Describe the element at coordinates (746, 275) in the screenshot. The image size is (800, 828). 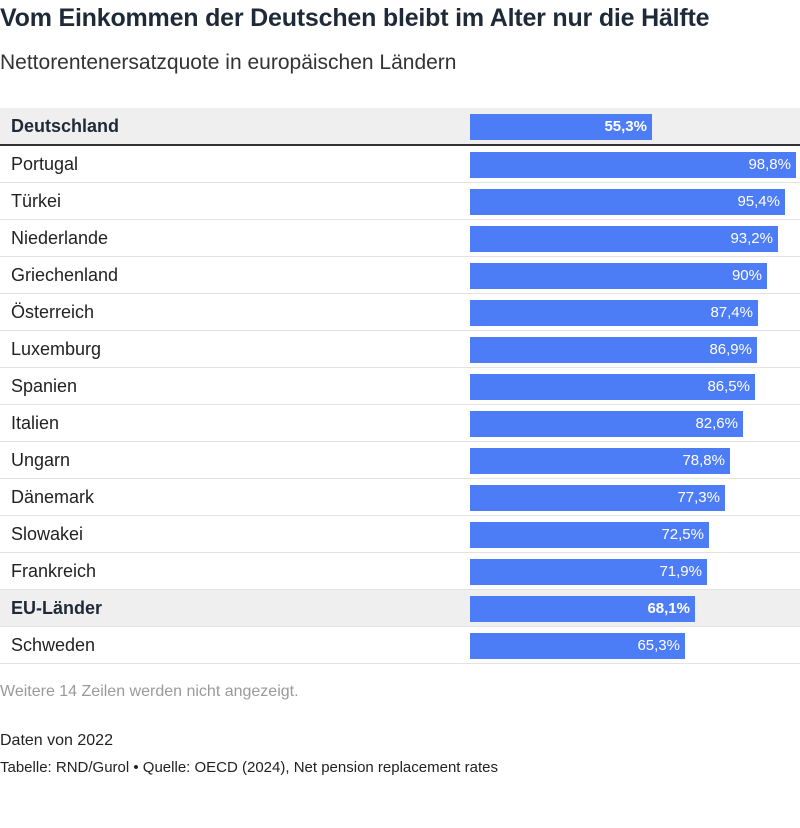
I see `bar-value-label: 90%` at that location.